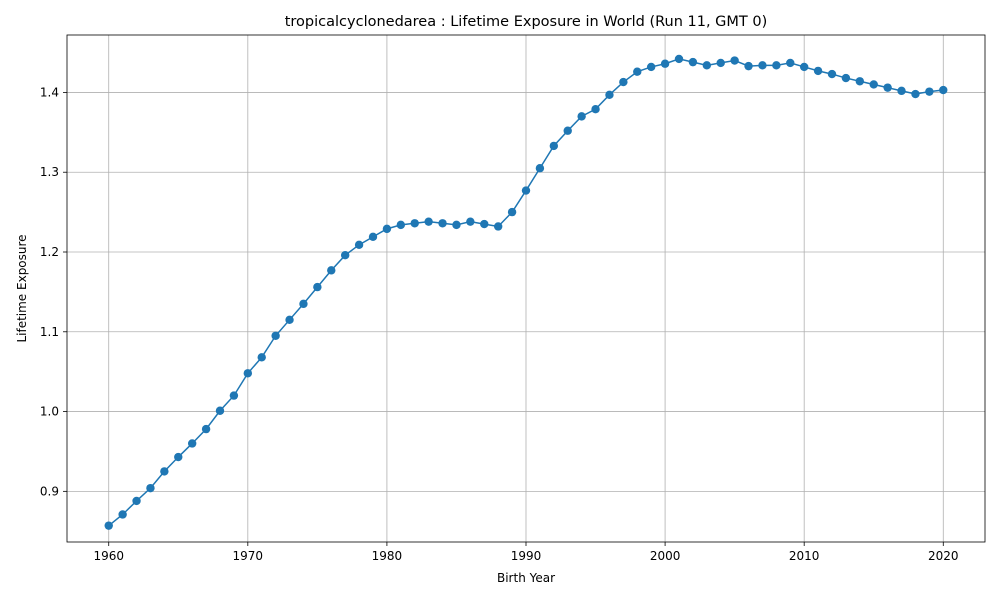  Describe the element at coordinates (49, 491) in the screenshot. I see `y-tick-label: 0.9` at that location.